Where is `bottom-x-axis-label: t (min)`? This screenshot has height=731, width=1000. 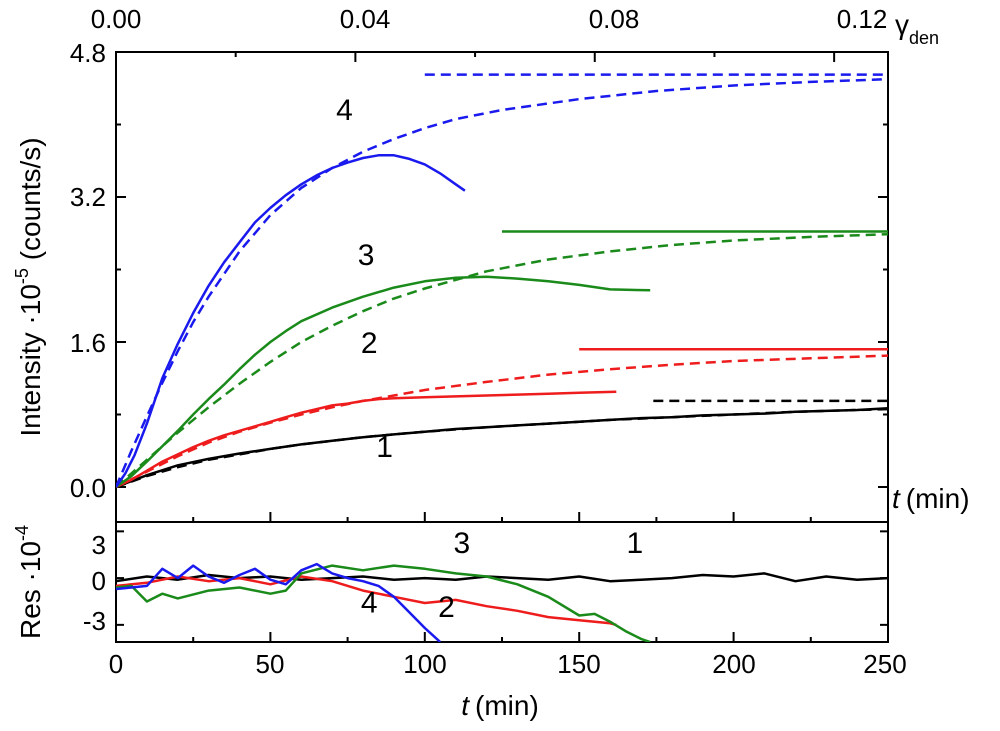
bottom-x-axis-label: t (min) is located at coordinates (500, 705).